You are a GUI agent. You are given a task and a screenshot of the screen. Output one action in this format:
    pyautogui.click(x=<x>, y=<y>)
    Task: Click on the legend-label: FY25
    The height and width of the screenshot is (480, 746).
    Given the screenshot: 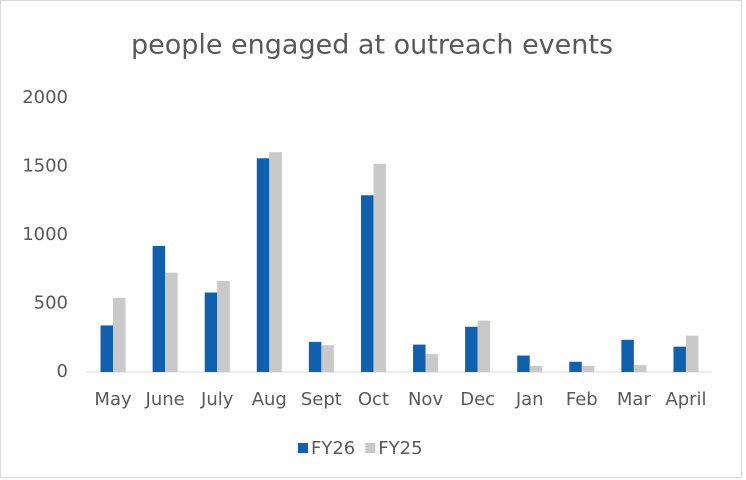 What is the action you would take?
    pyautogui.click(x=400, y=448)
    